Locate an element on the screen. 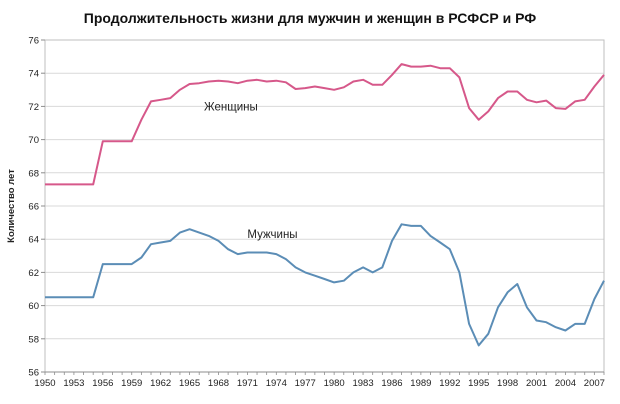 This screenshot has width=620, height=404. x-tick-label: 1962 is located at coordinates (160, 383).